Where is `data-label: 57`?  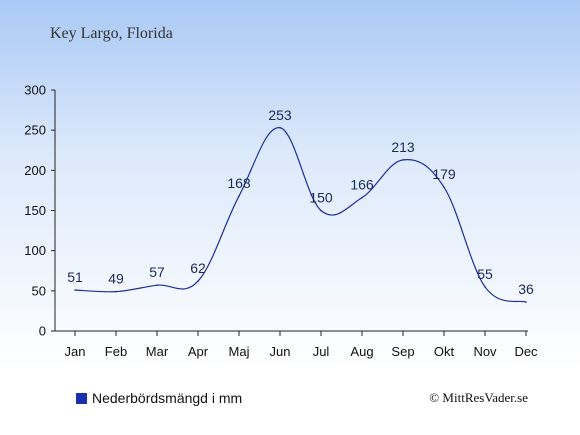
data-label: 57 is located at coordinates (157, 272).